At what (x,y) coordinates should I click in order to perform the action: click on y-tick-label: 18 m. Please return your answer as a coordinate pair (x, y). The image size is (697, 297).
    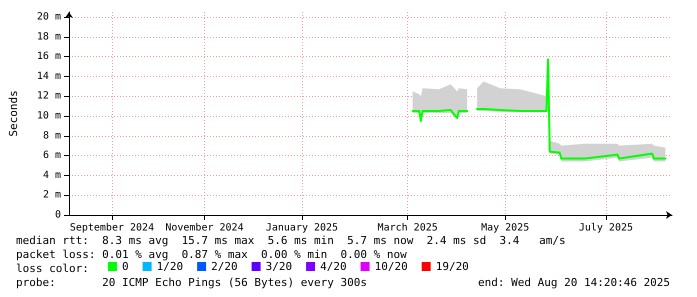
    Looking at the image, I should click on (48, 36).